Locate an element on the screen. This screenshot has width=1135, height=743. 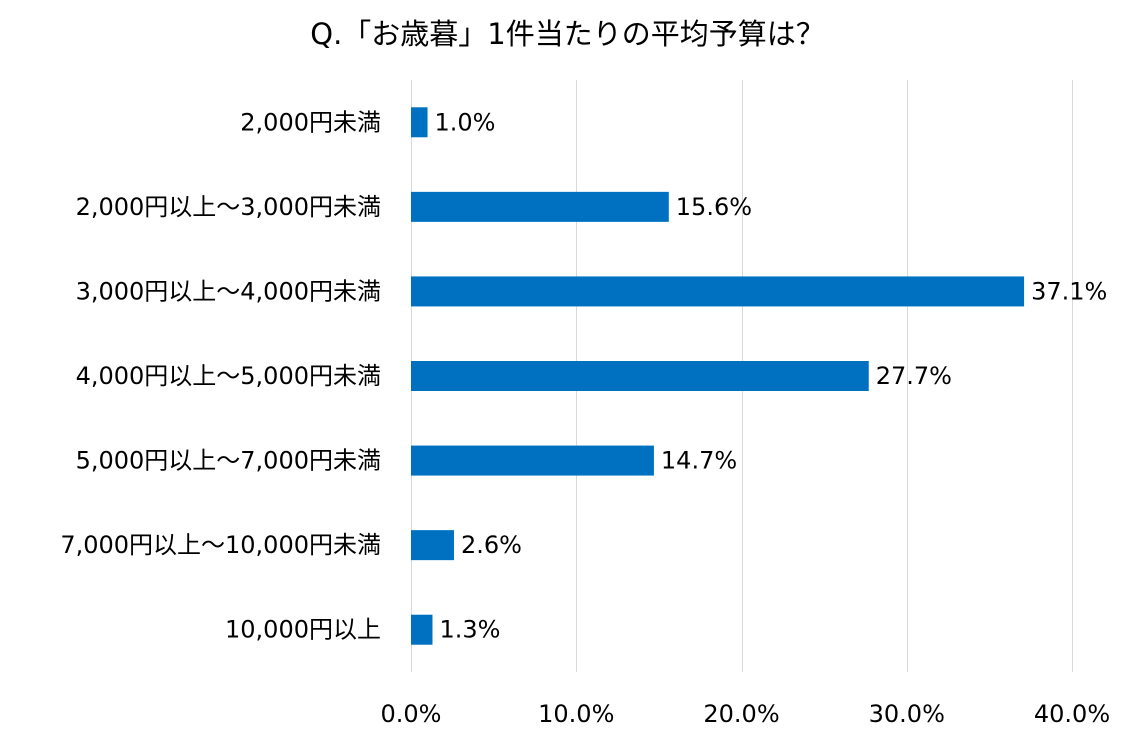
x-tick-label: 10.0% is located at coordinates (576, 714).